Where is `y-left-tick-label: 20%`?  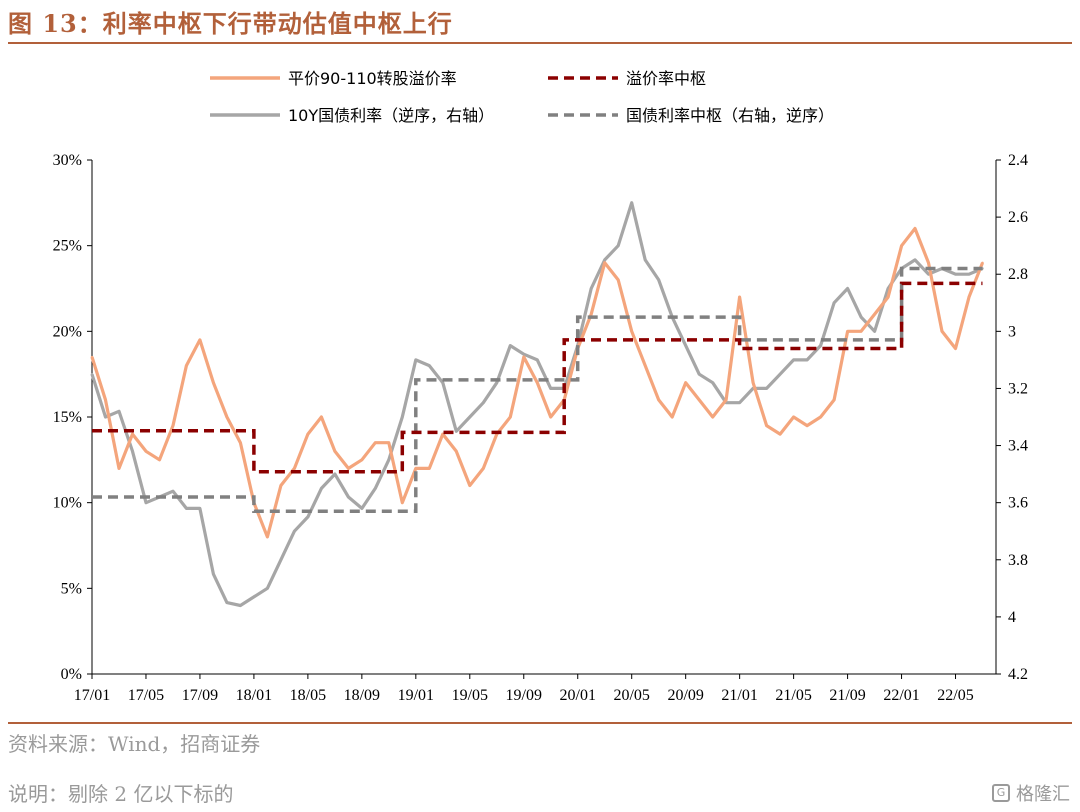 y-left-tick-label: 20% is located at coordinates (67, 331).